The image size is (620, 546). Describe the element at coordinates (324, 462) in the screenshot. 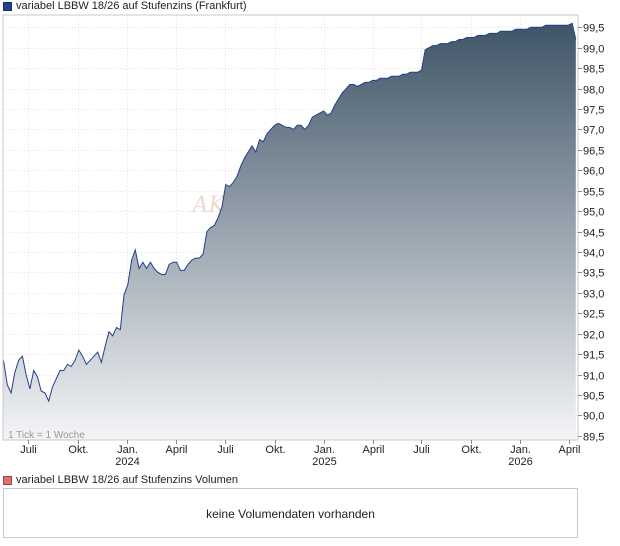

I see `x-year-label: 2025` at that location.